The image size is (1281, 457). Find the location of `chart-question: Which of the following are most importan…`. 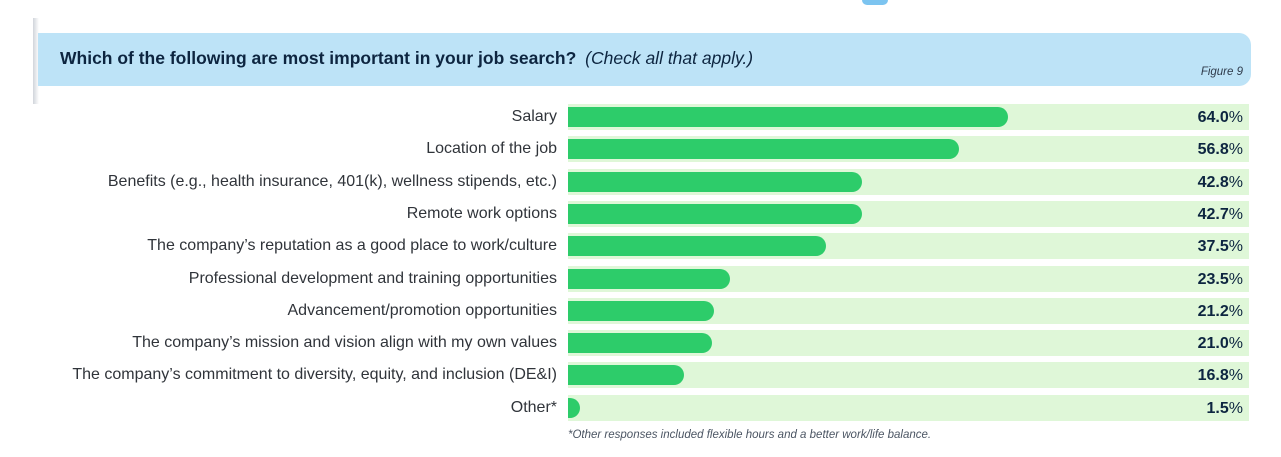

chart-question: Which of the following are most importan… is located at coordinates (318, 58).